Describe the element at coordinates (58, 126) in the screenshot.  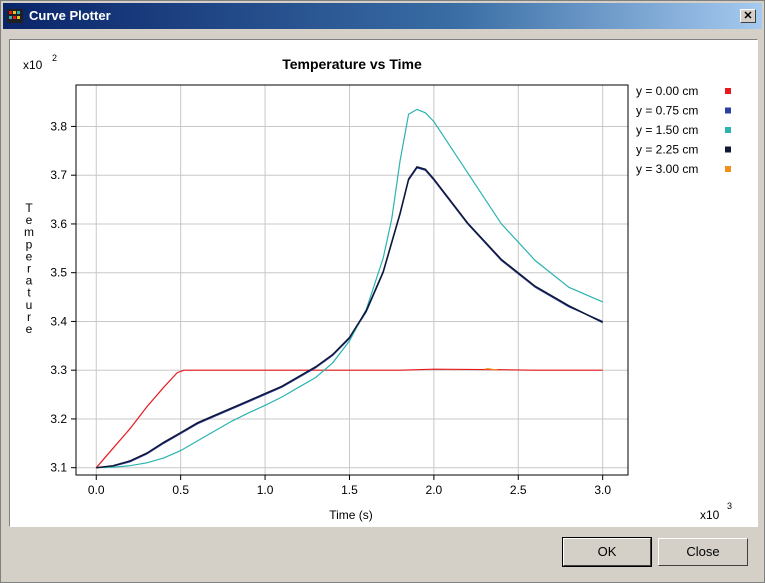
I see `y-tick-label: 3.8` at that location.